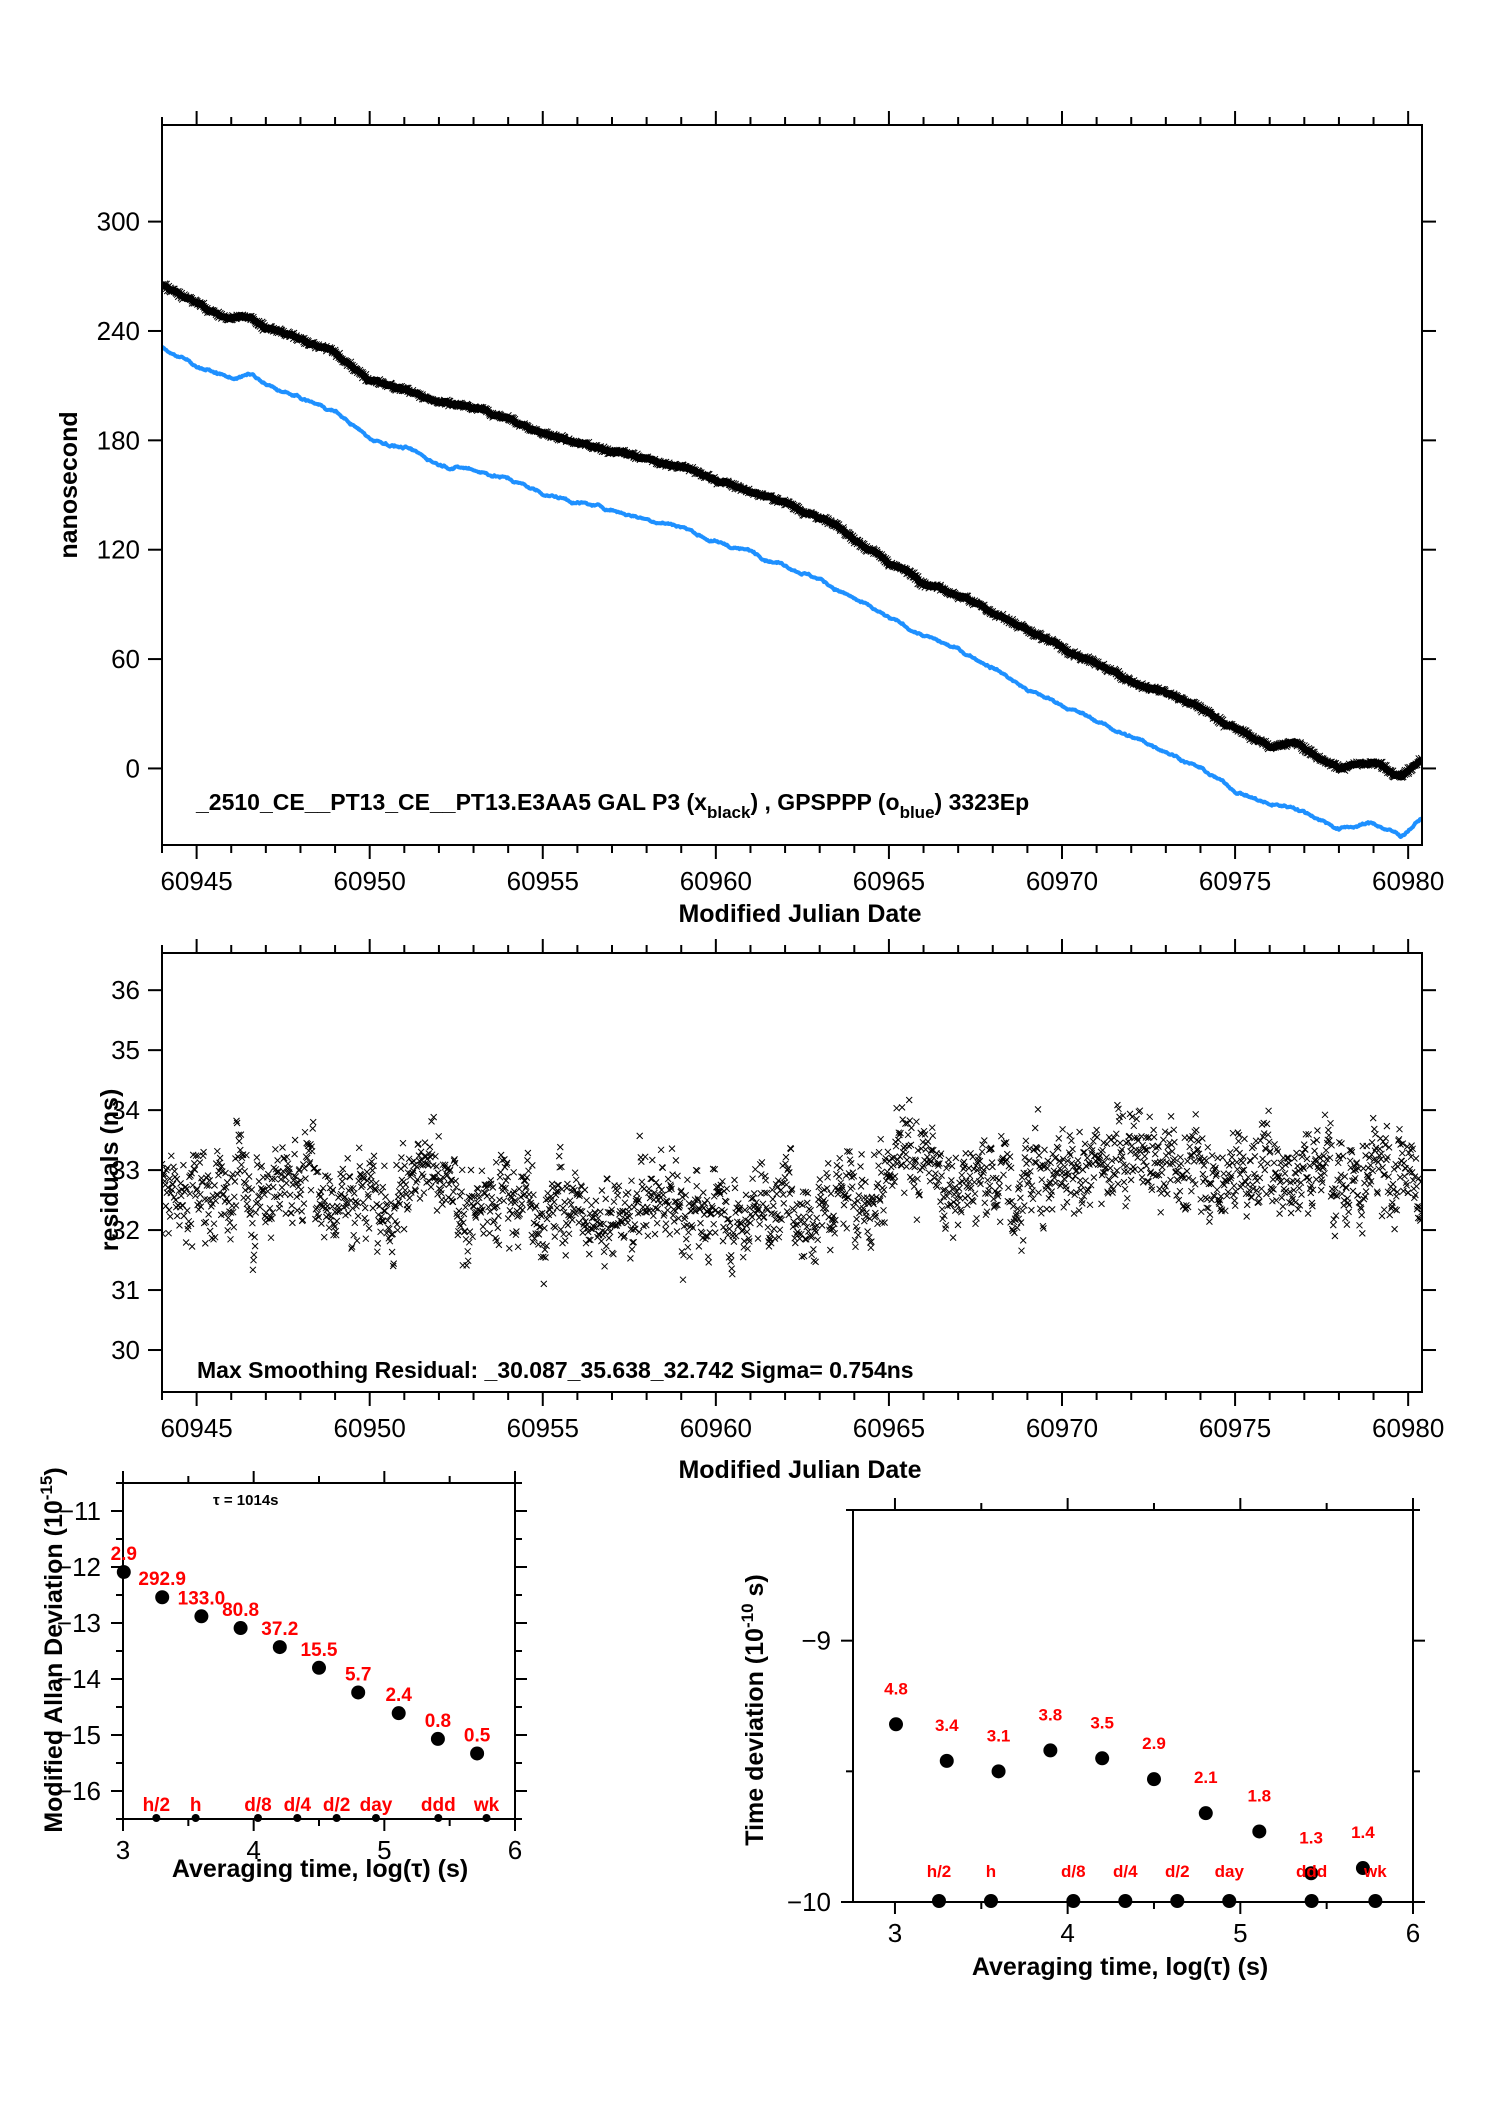 The height and width of the screenshot is (2105, 1488). Describe the element at coordinates (125, 1230) in the screenshot. I see `y-tick-label: 32` at that location.